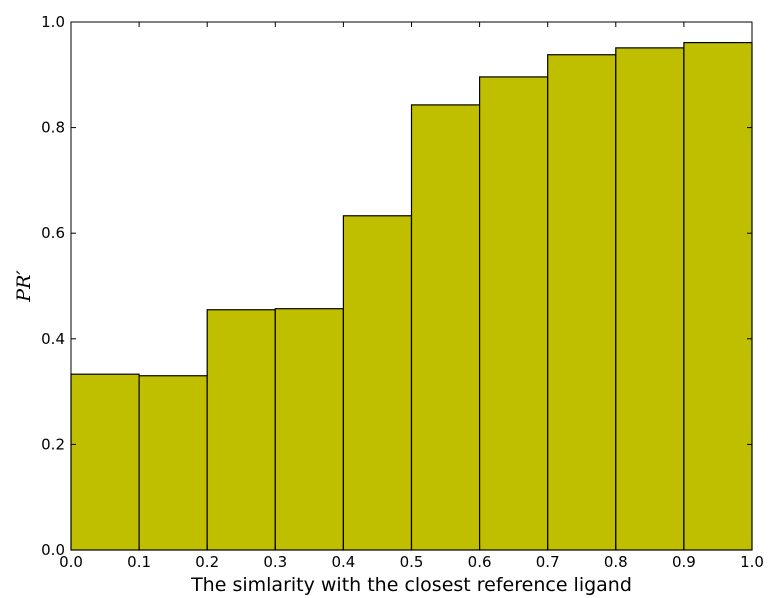 The height and width of the screenshot is (598, 769). What do you see at coordinates (139, 562) in the screenshot?
I see `x-tick-label-1: 0.1` at bounding box center [139, 562].